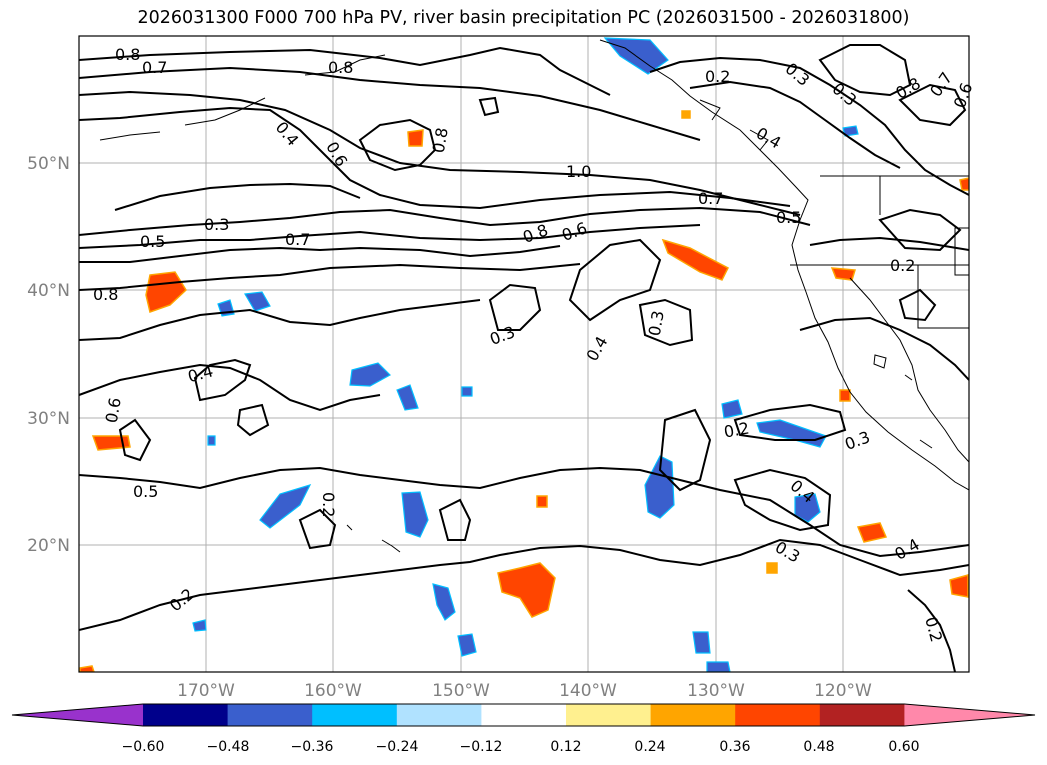 The width and height of the screenshot is (1047, 765). I want to click on colorbar, so click(523, 715).